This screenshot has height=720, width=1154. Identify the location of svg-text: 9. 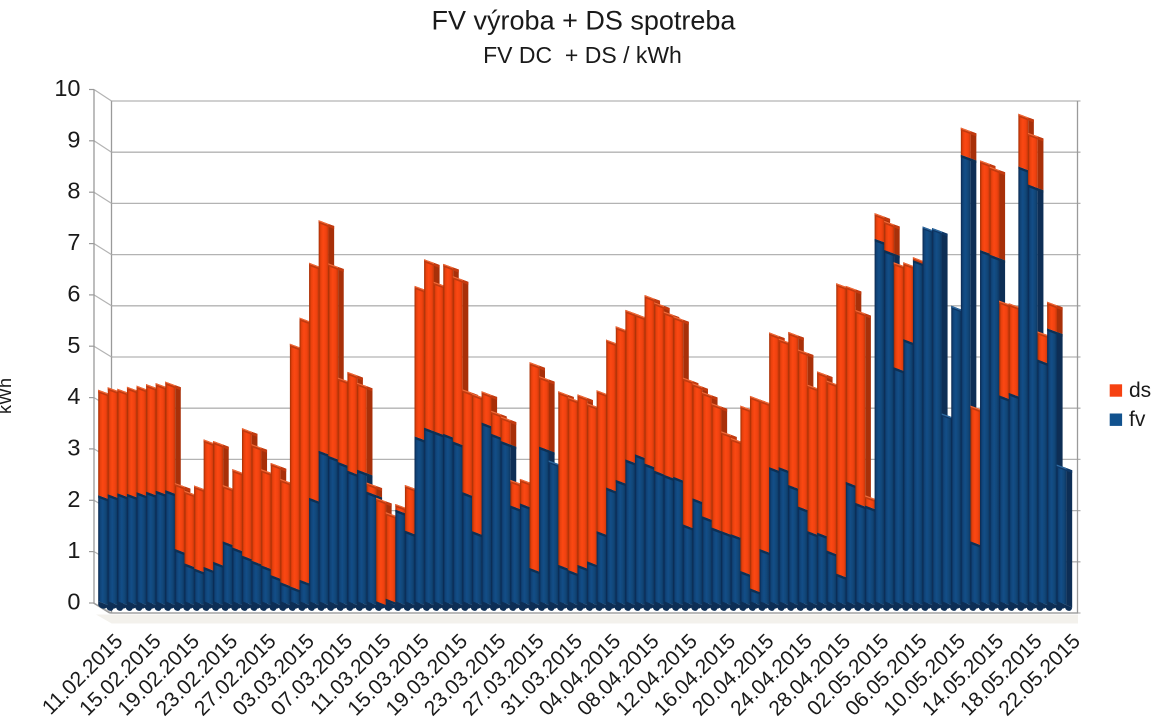
(73, 139).